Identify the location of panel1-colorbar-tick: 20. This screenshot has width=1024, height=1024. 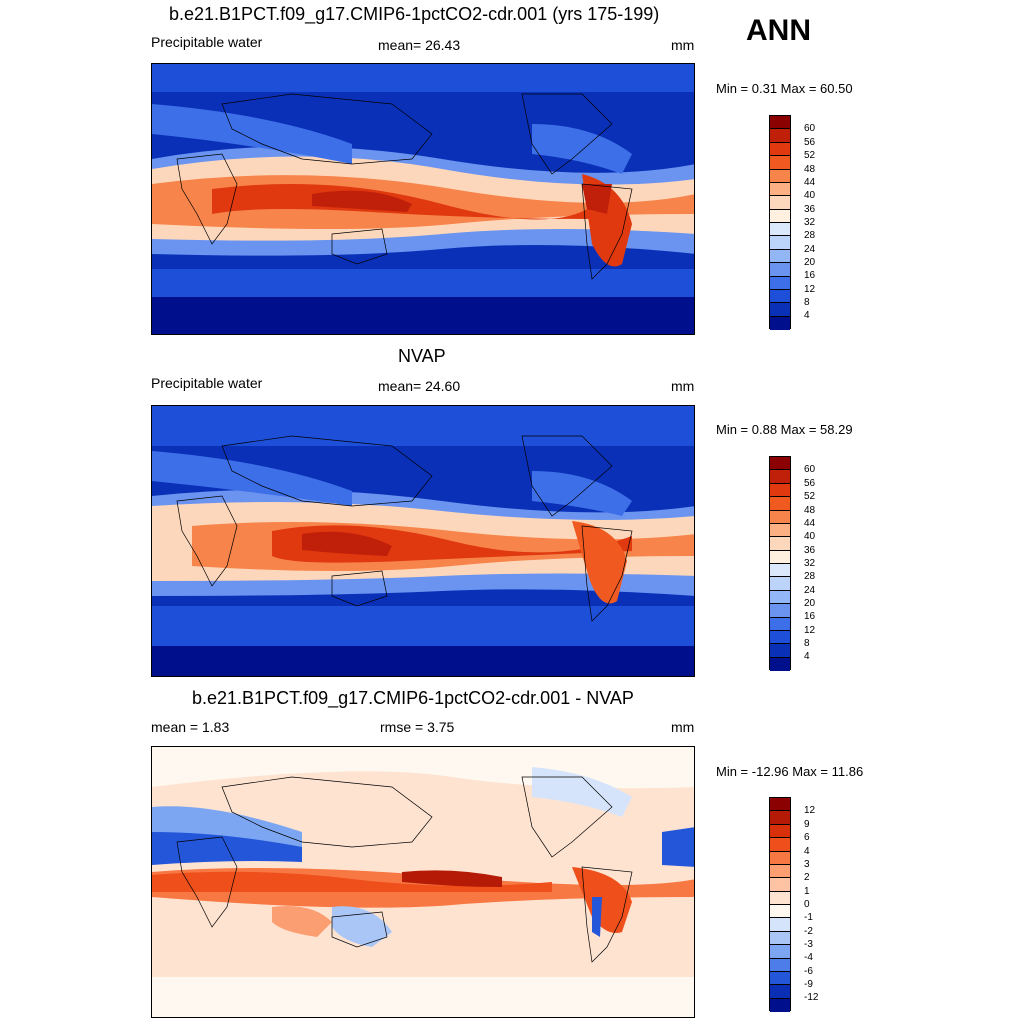
(810, 262).